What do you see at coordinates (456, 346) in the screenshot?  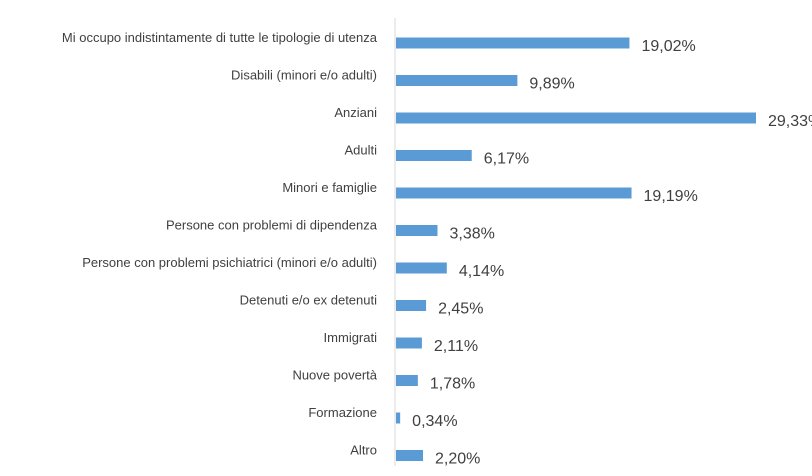 I see `value-label: 2,11%` at bounding box center [456, 346].